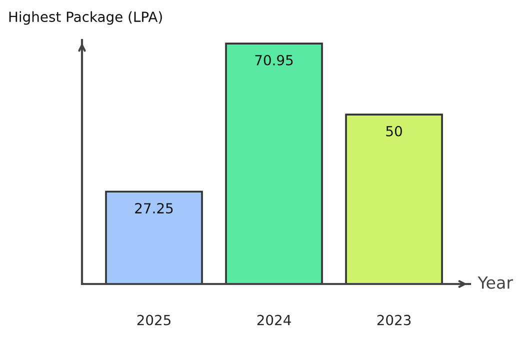 This screenshot has height=341, width=524. What do you see at coordinates (274, 60) in the screenshot?
I see `data-label: 70.95` at bounding box center [274, 60].